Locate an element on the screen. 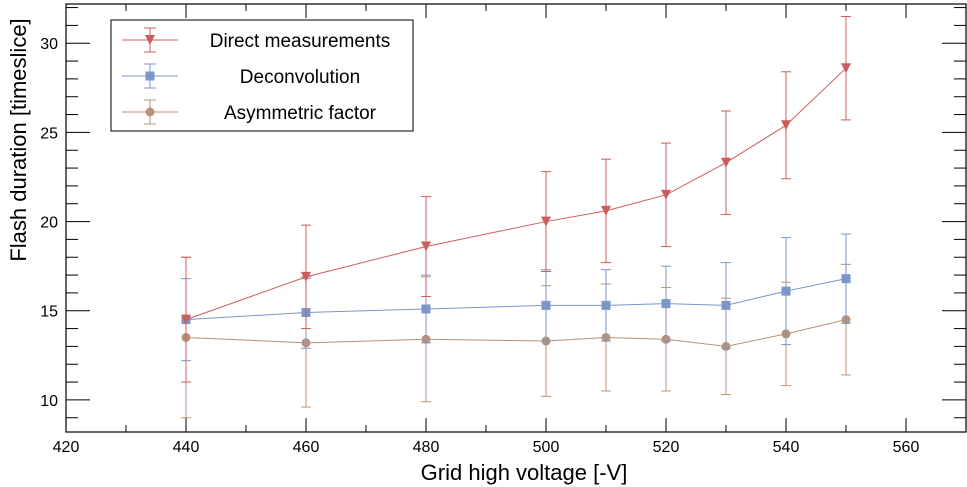 Image resolution: width=967 pixels, height=487 pixels. legend-entry: Asymmetric factor is located at coordinates (249, 112).